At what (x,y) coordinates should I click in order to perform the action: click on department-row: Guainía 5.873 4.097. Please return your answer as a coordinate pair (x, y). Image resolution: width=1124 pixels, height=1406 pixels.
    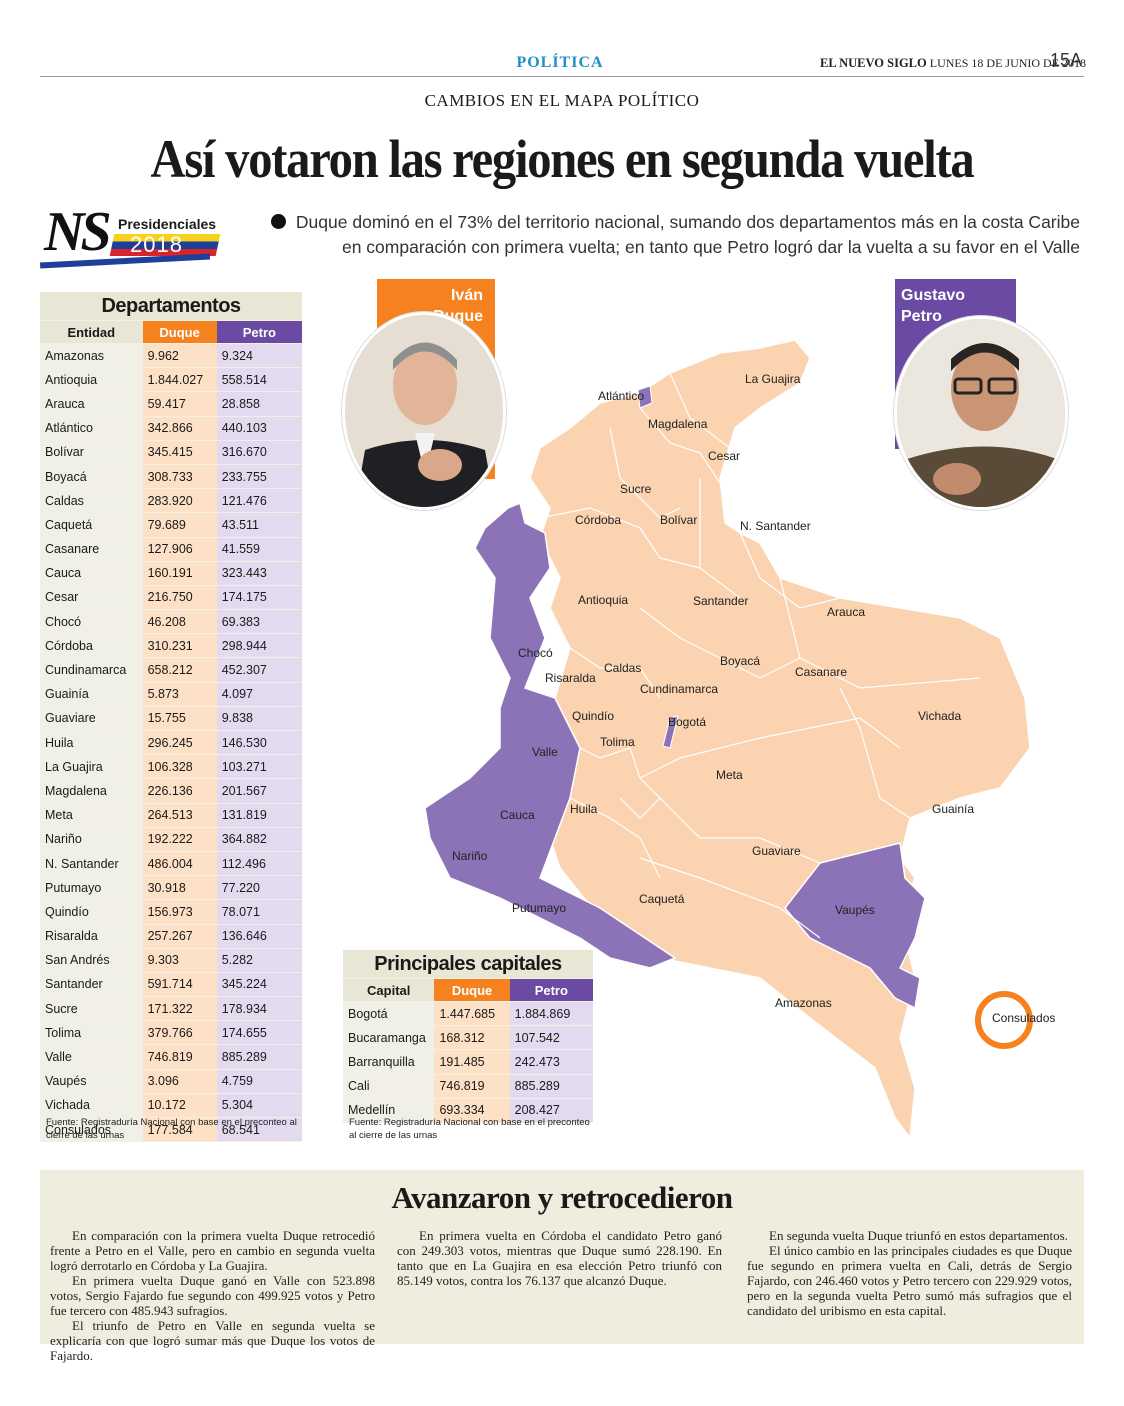
    Looking at the image, I should click on (171, 694).